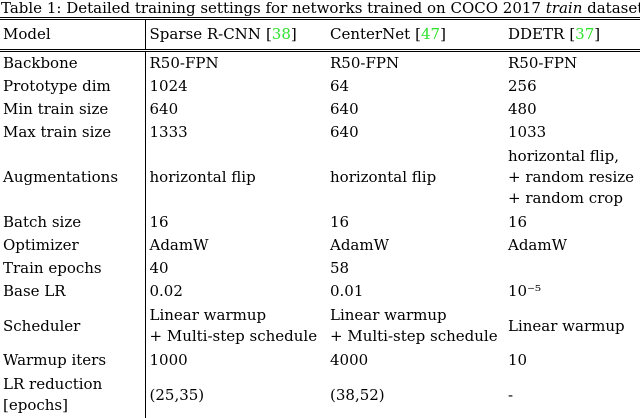 The width and height of the screenshot is (640, 418). I want to click on row-label: Base LR, so click(34, 291).